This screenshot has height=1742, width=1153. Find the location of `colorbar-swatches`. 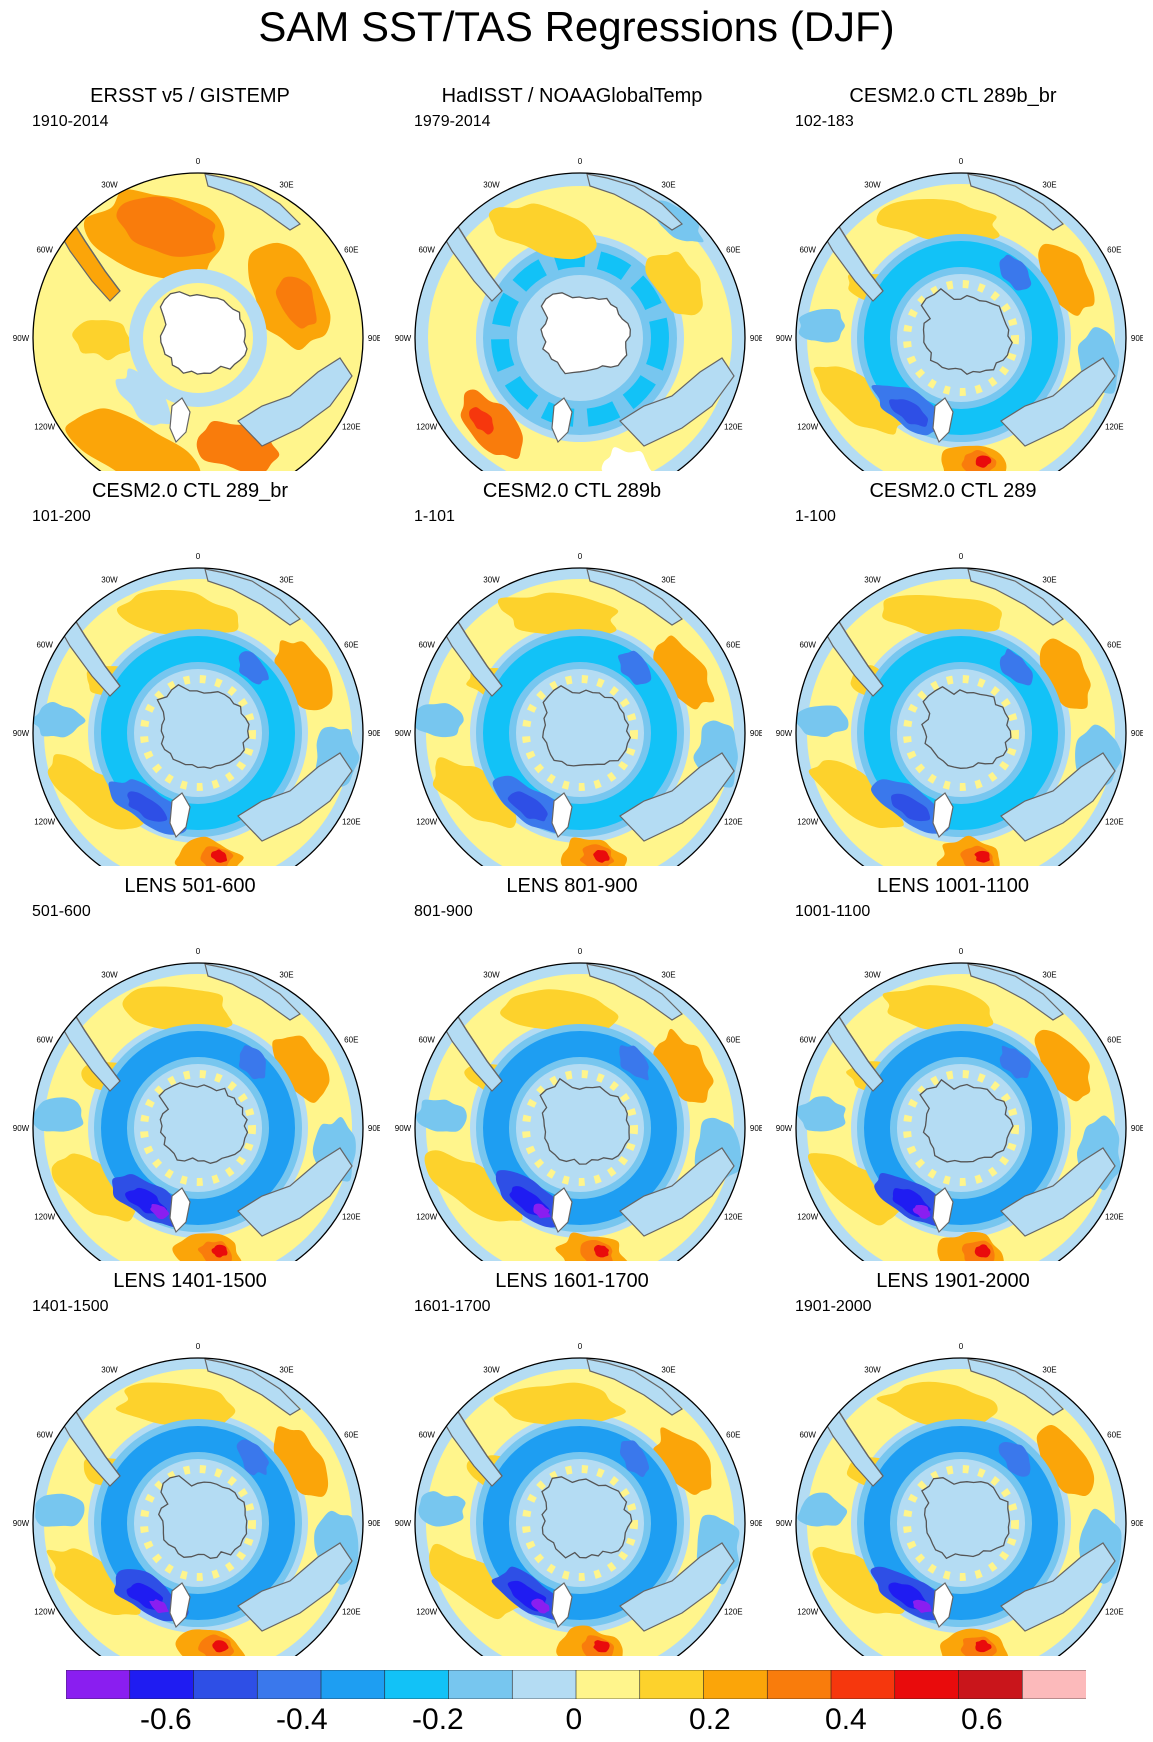

colorbar-swatches is located at coordinates (576, 1684).